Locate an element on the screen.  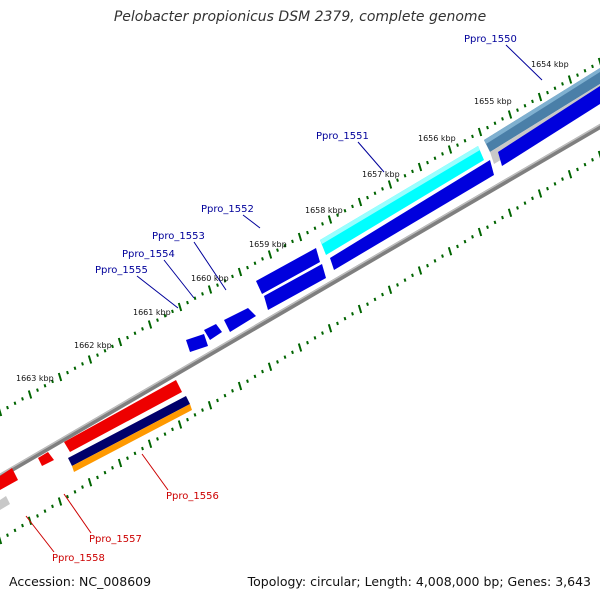
gene-right-blue-block is located at coordinates (549, 126).